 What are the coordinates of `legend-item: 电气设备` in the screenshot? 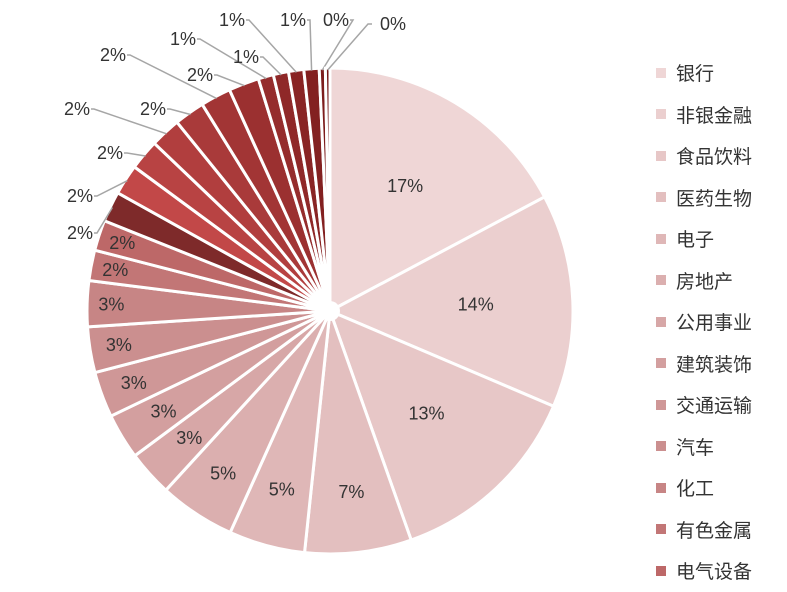 It's located at (720, 571).